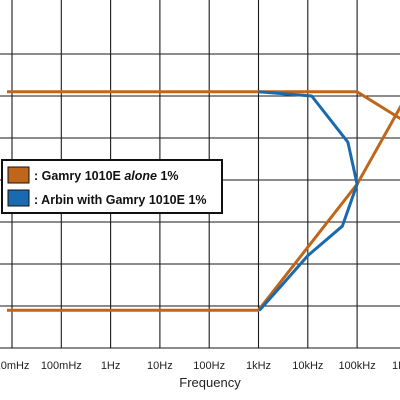 The height and width of the screenshot is (400, 400). I want to click on x-tick-label-8: 1MHz, so click(396, 366).